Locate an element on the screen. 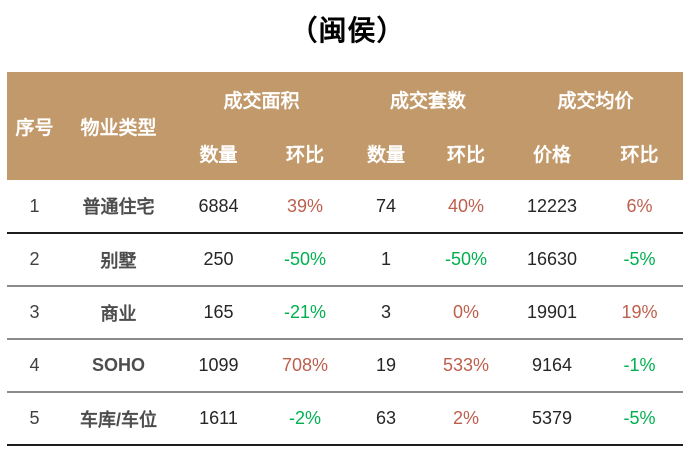 The height and width of the screenshot is (457, 695). price-mom-cell: 19% is located at coordinates (639, 312).